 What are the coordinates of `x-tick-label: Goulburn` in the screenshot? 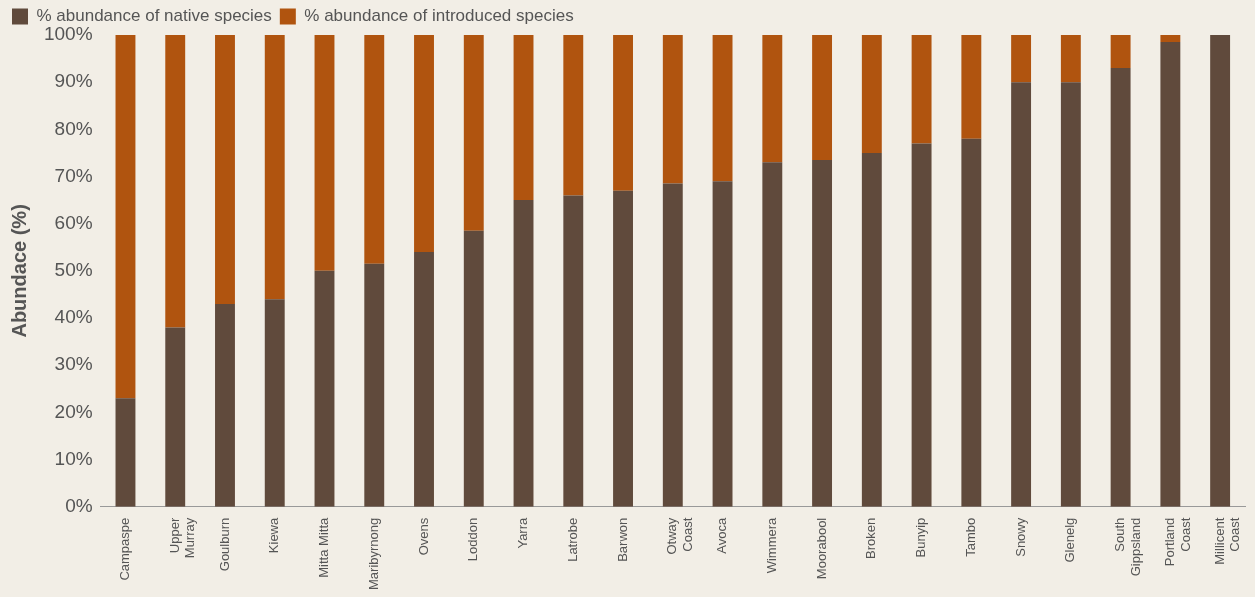 It's located at (224, 544).